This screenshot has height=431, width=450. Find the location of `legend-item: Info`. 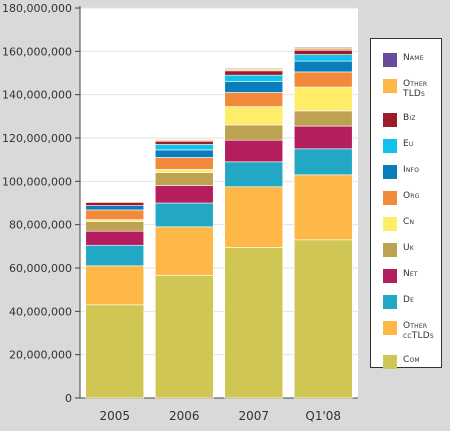

legend-item: Info is located at coordinates (413, 172).